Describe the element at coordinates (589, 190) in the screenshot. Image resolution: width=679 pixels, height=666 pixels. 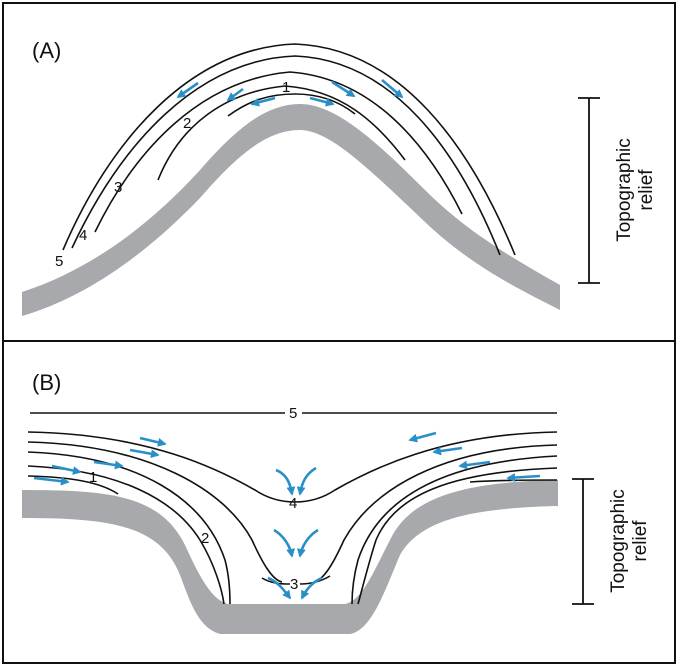
I see `relief-scale-a` at that location.